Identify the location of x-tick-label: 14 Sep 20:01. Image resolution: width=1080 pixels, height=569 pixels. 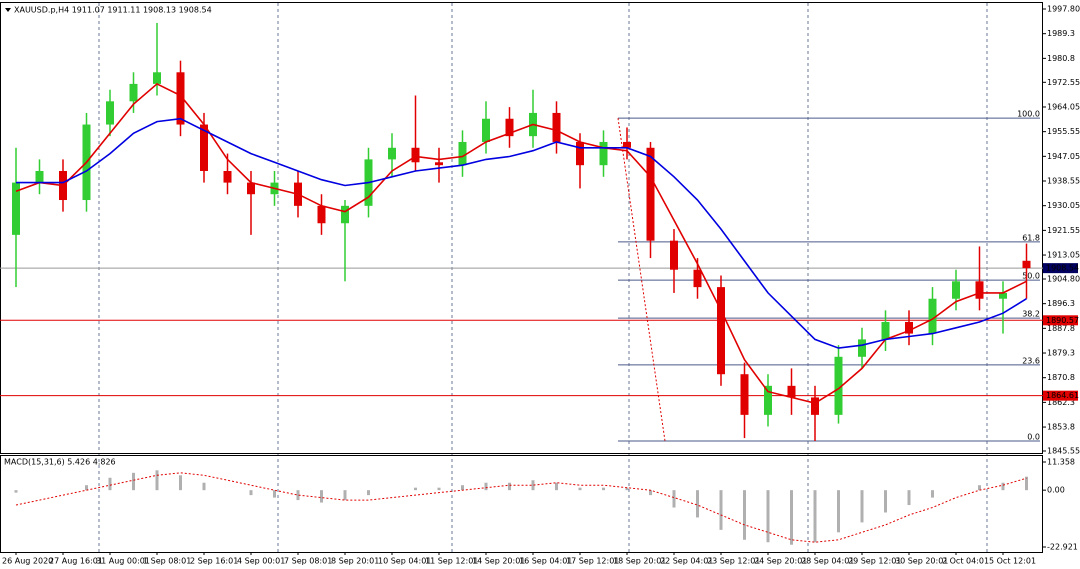
(498, 561).